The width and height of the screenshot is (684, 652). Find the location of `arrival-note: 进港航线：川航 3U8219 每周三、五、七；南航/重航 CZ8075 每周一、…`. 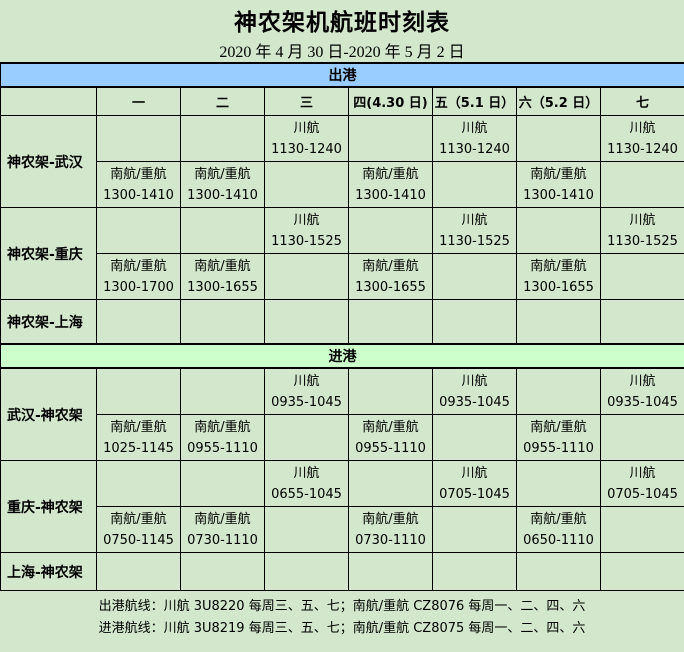

arrival-note: 进港航线：川航 3U8219 每周三、五、七；南航/重航 CZ8075 每周一、… is located at coordinates (342, 628).